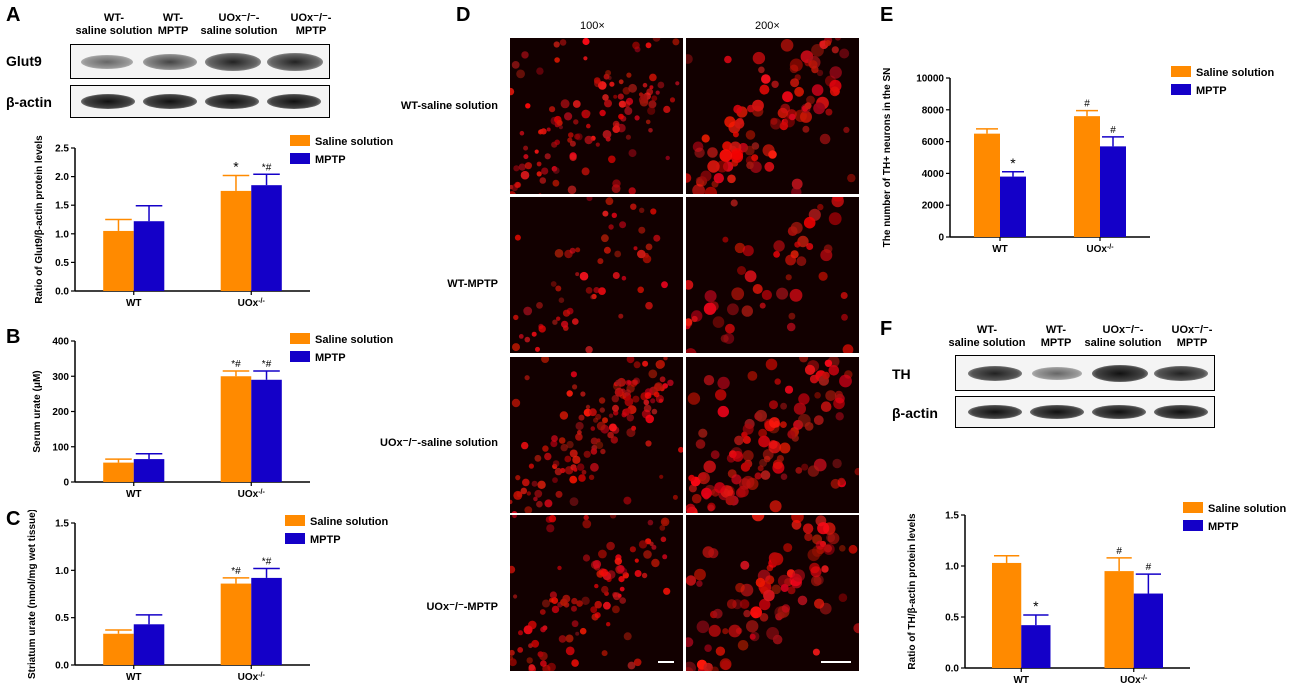 This screenshot has width=1300, height=692. Describe the element at coordinates (596, 593) in the screenshot. I see `micrograph-r4-c1` at that location.